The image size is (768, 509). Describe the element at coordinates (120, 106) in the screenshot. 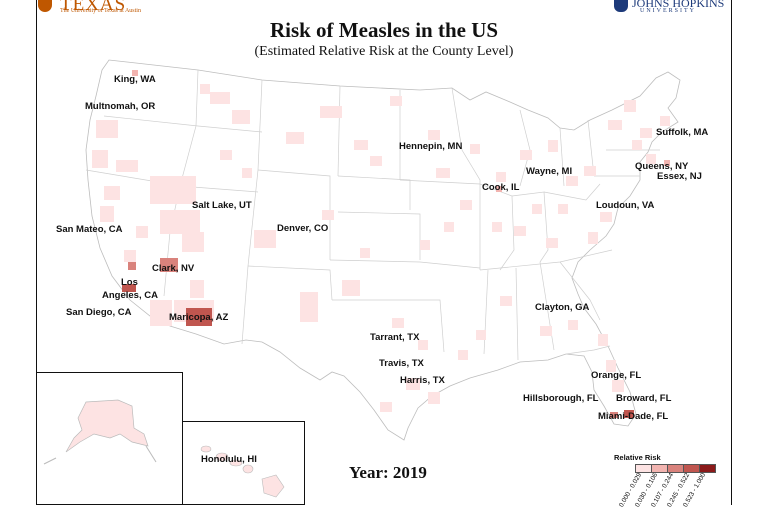

I see `label-multnomah-or: Multnomah, OR` at that location.